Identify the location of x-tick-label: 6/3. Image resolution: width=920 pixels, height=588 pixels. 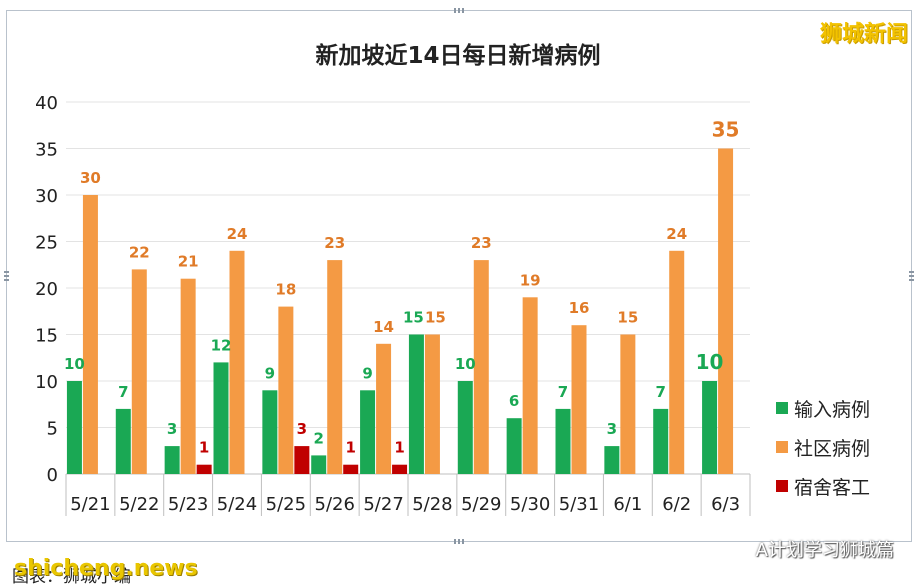
(725, 504).